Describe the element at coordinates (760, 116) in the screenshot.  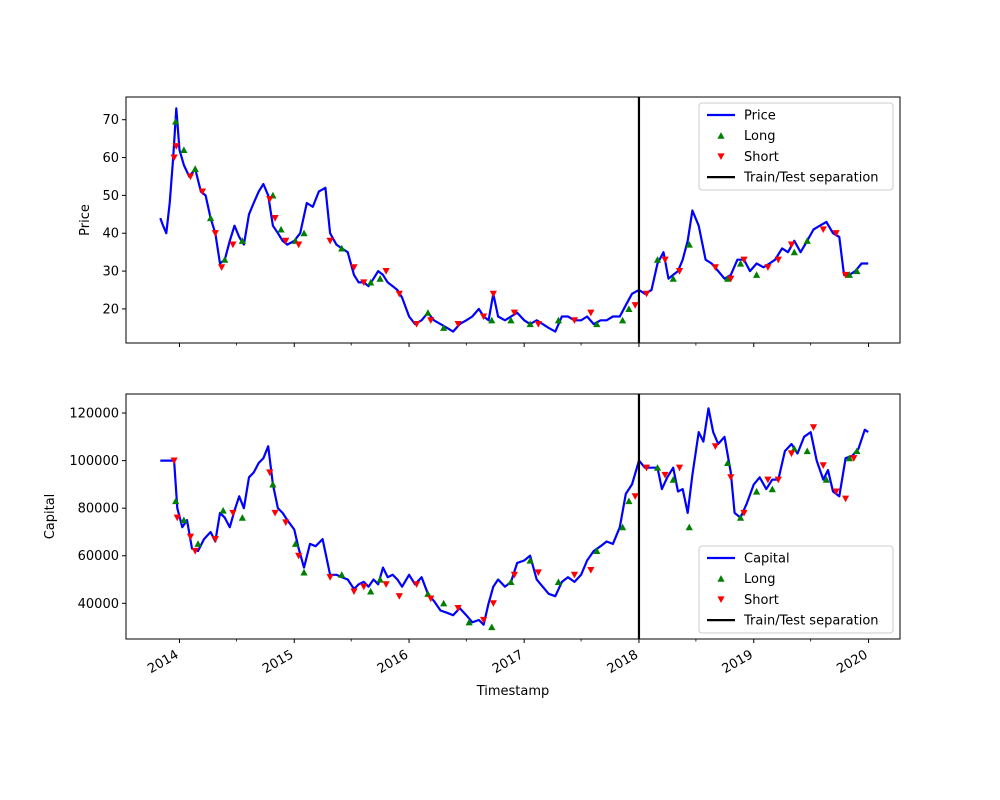
I see `price-legend-label-0: Price` at that location.